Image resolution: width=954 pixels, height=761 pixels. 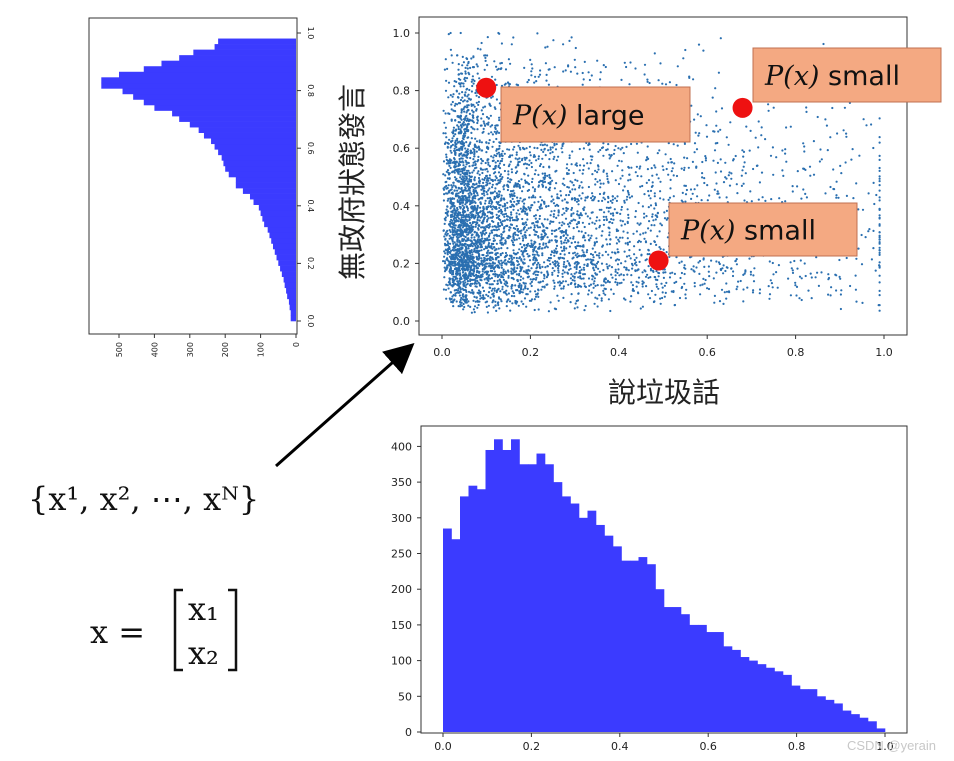 What do you see at coordinates (225, 349) in the screenshot?
I see `left-xtick-label: 200` at bounding box center [225, 349].